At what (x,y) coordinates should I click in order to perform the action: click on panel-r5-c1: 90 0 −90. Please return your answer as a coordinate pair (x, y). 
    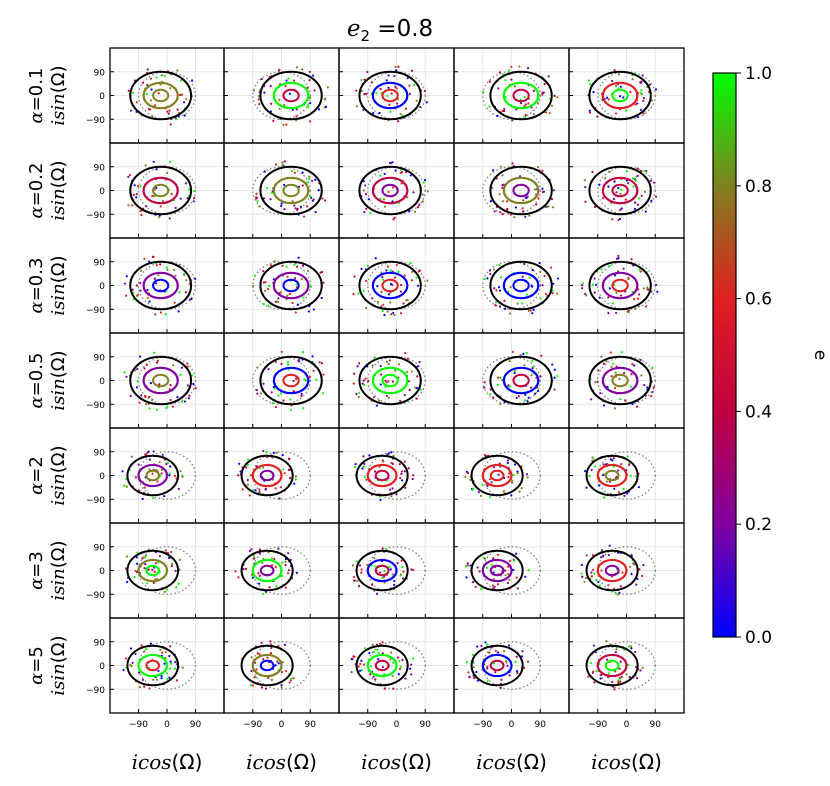
    Looking at the image, I should click on (155, 475).